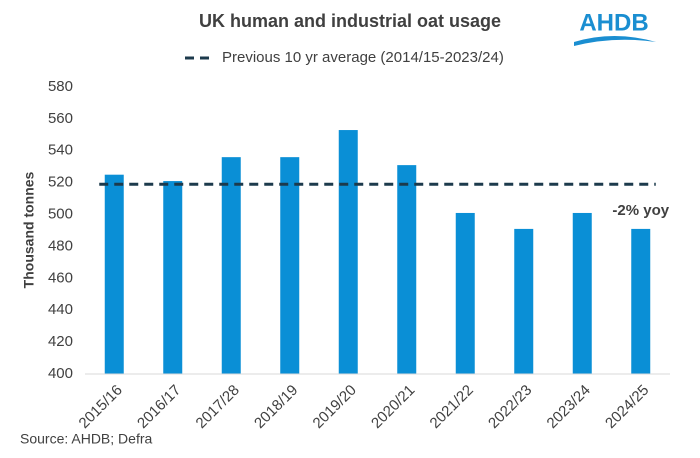 The image size is (700, 458). What do you see at coordinates (60, 86) in the screenshot?
I see `y-tick-label: 580` at bounding box center [60, 86].